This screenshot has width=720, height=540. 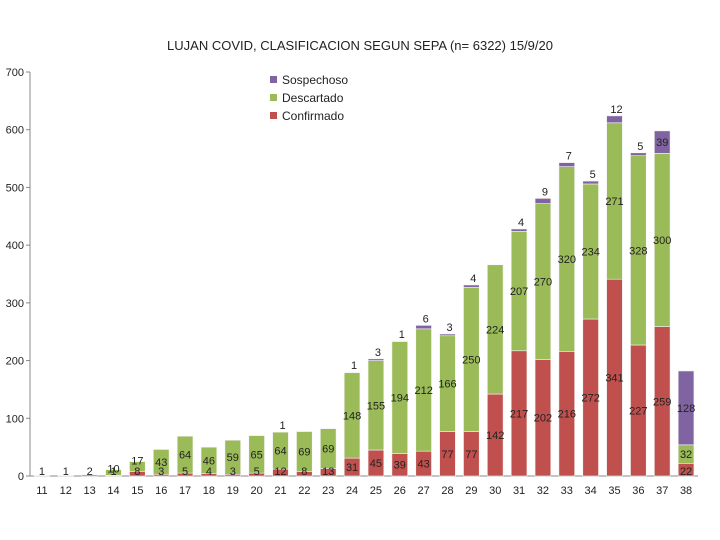 What do you see at coordinates (352, 416) in the screenshot?
I see `data-label-descartado: 148` at bounding box center [352, 416].